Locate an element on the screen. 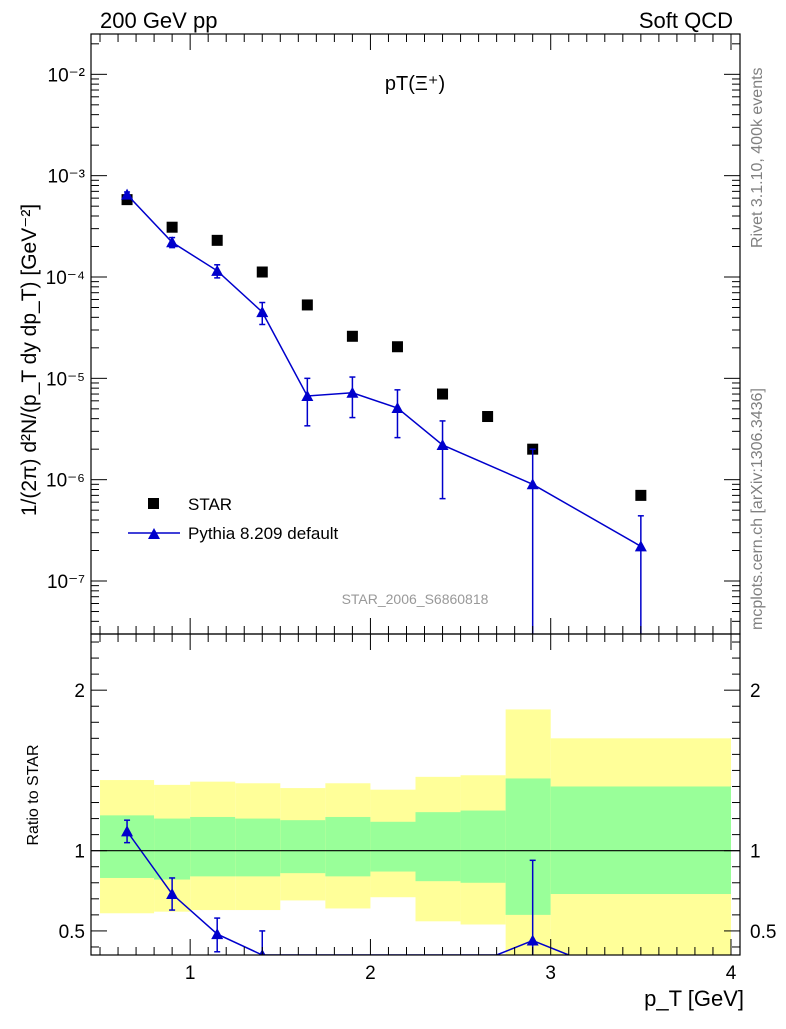 The width and height of the screenshot is (786, 1029). legend: STAR Pythia 8.209 default is located at coordinates (233, 519).